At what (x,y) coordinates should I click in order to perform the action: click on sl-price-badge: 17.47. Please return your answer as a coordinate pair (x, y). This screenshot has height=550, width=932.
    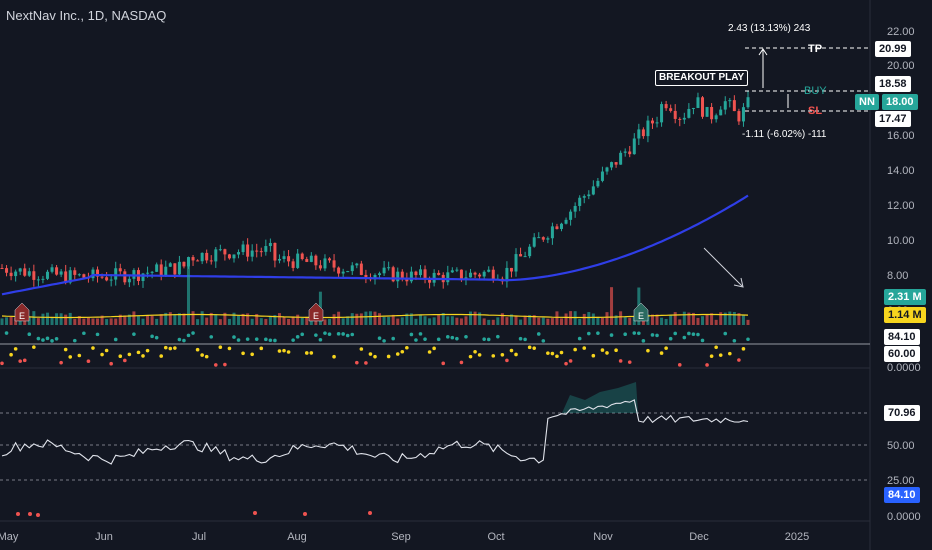
    Looking at the image, I should click on (893, 119).